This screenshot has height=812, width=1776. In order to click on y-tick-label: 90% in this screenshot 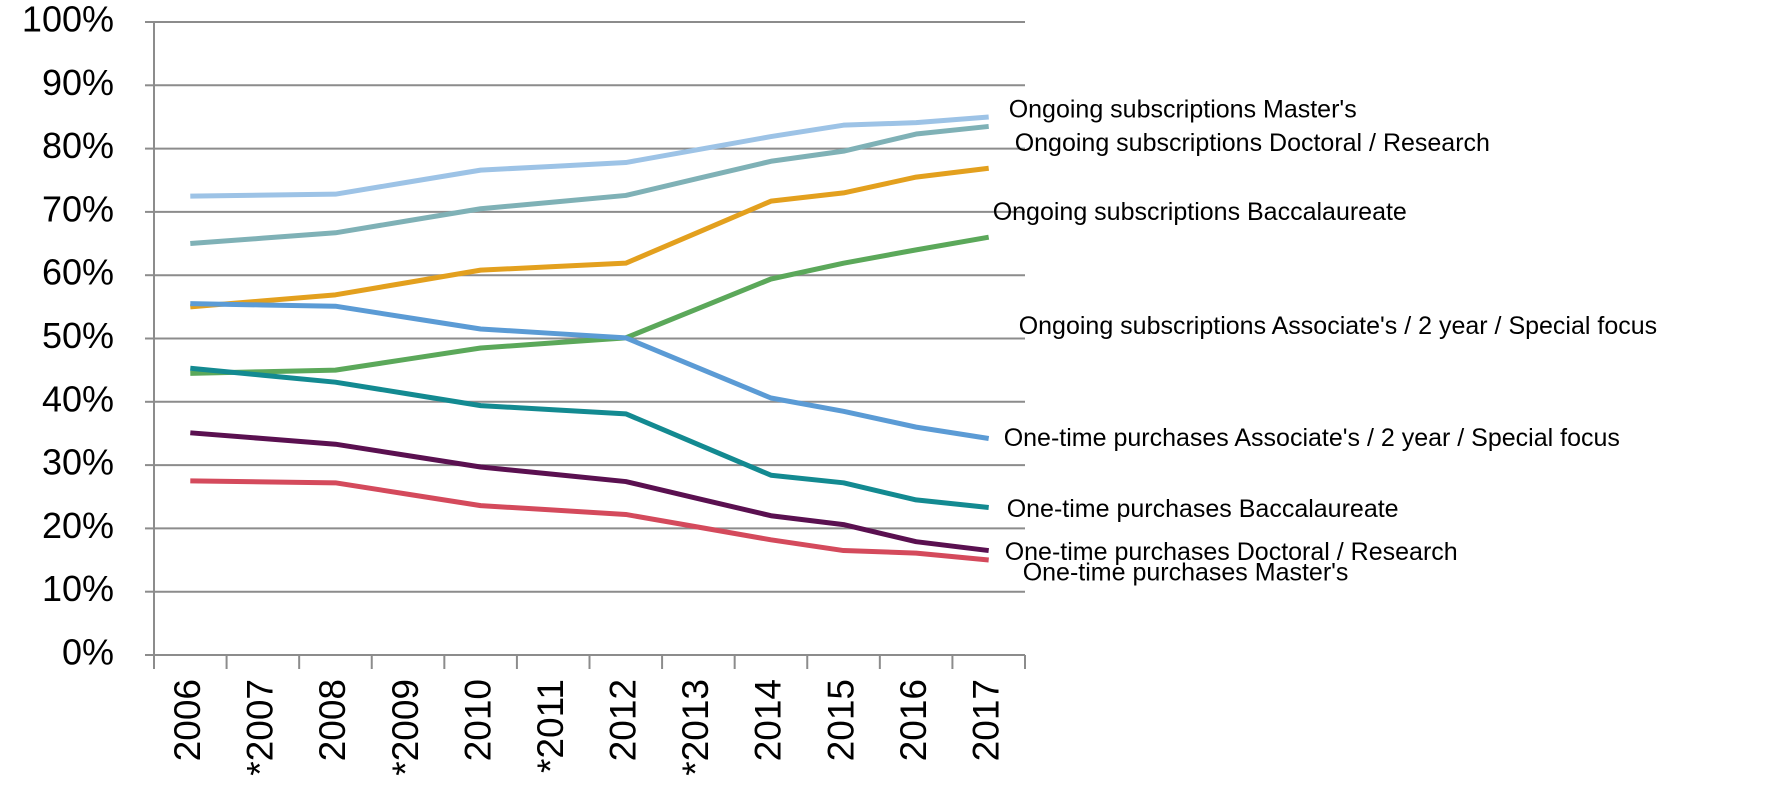, I will do `click(78, 82)`.